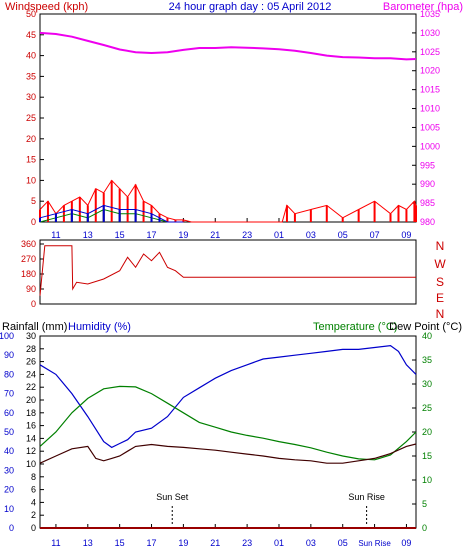 This screenshot has width=468, height=555. Describe the element at coordinates (430, 33) in the screenshot. I see `barometer-tick-label: 1030` at that location.